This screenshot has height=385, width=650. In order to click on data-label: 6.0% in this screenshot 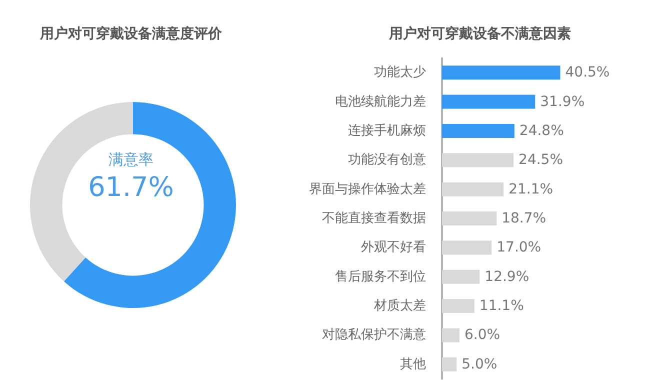, I will do `click(482, 335)`.